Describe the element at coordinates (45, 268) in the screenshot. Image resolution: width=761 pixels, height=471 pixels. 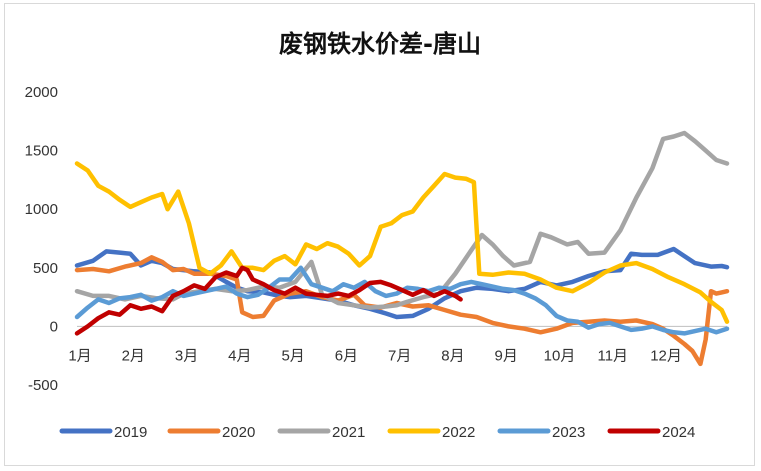
I see `y-tick-label: 500` at that location.